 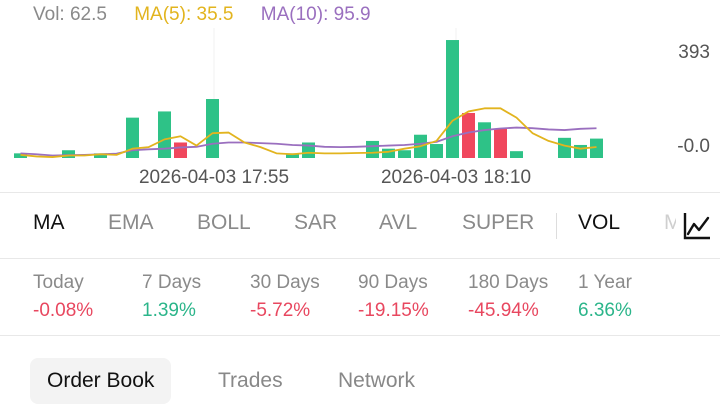 I want to click on x-tick-label: 2026-04-03 17:55, so click(x=214, y=177).